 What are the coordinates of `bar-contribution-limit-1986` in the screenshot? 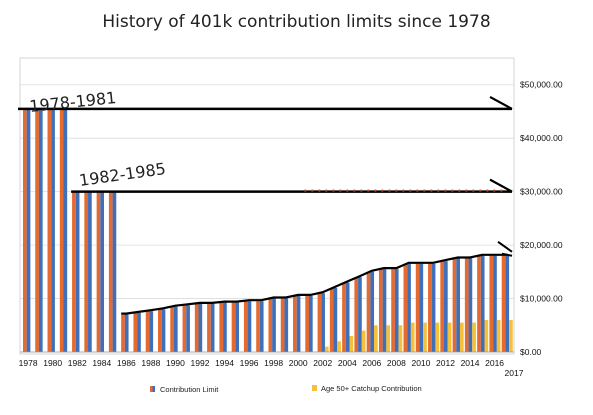 It's located at (123, 333).